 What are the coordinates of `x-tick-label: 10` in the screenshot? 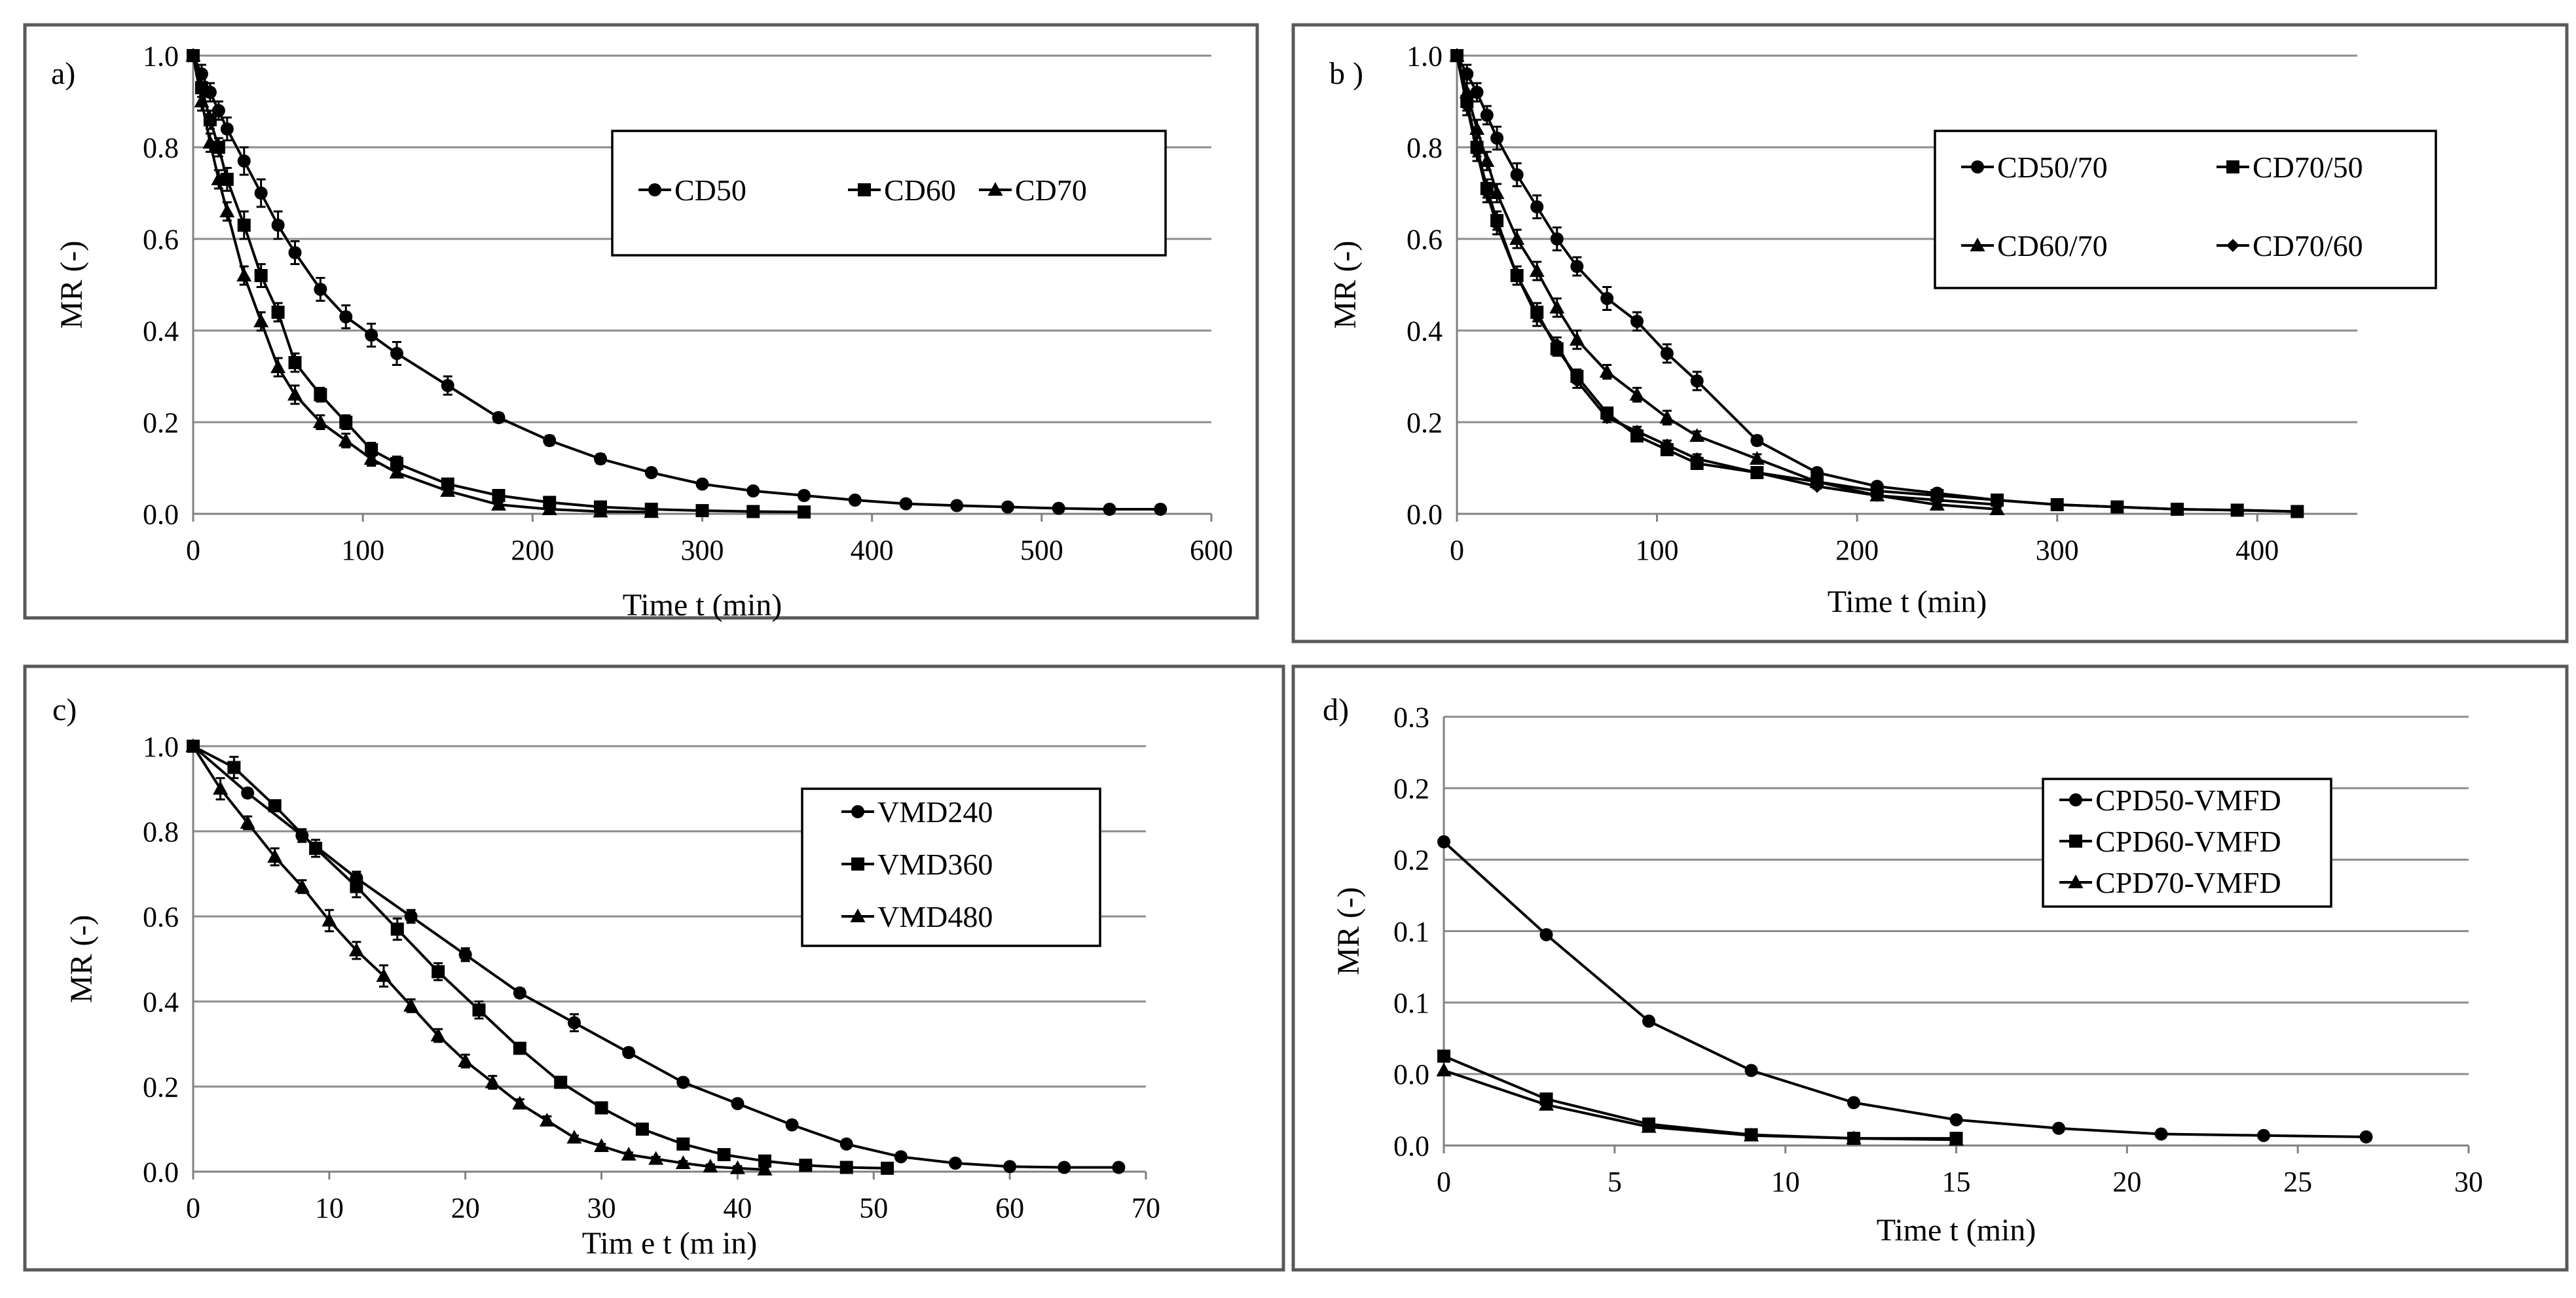 It's located at (1785, 1182).